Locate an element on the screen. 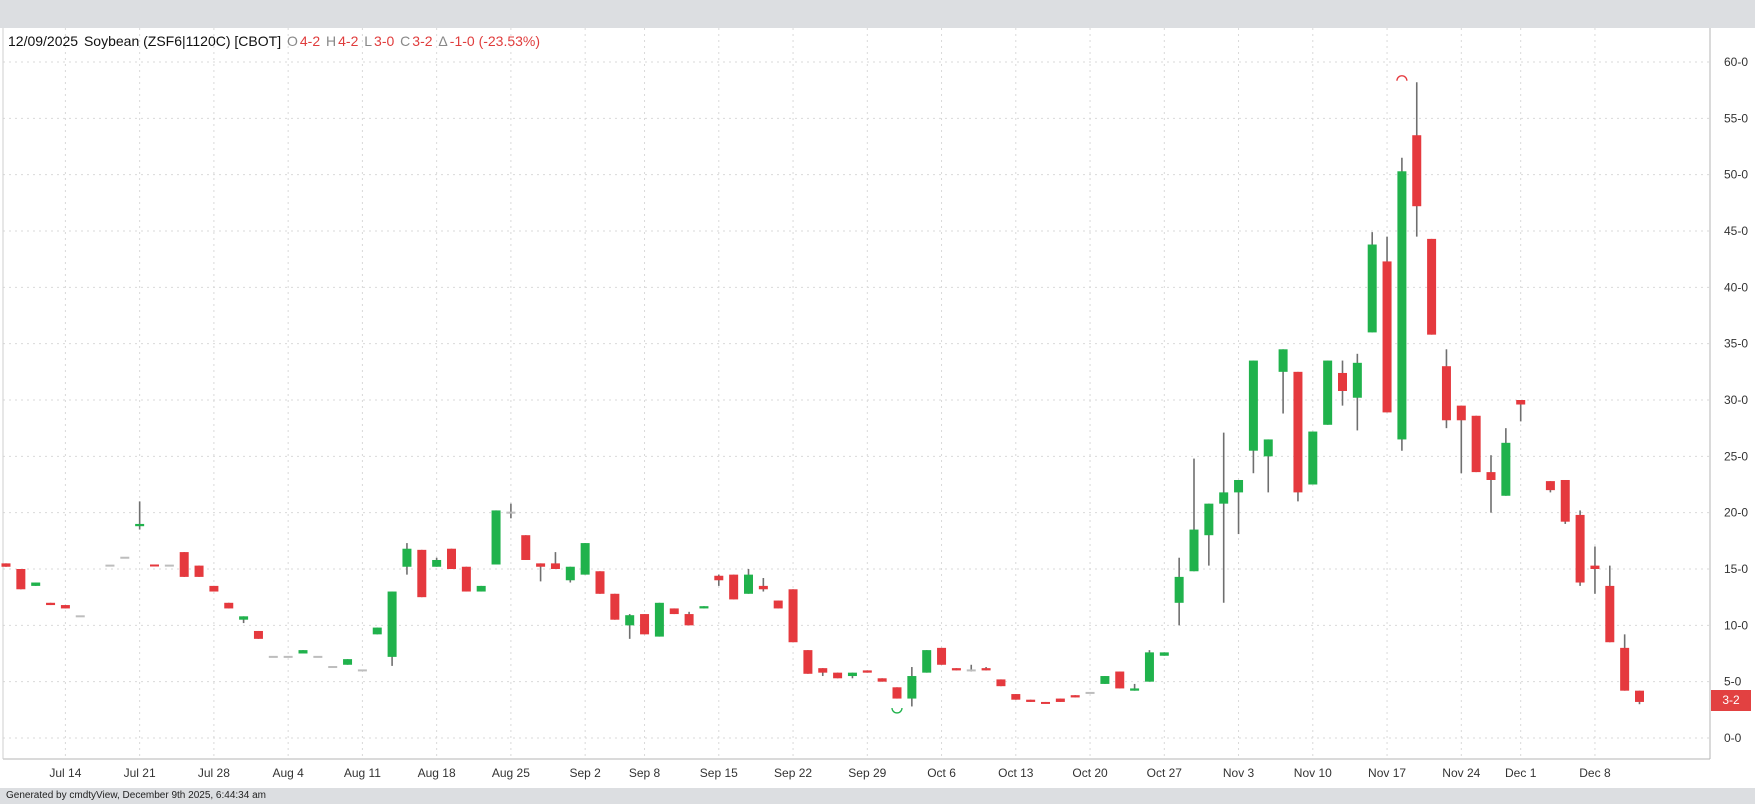  y-tick-label: 15-0 is located at coordinates (1736, 569).